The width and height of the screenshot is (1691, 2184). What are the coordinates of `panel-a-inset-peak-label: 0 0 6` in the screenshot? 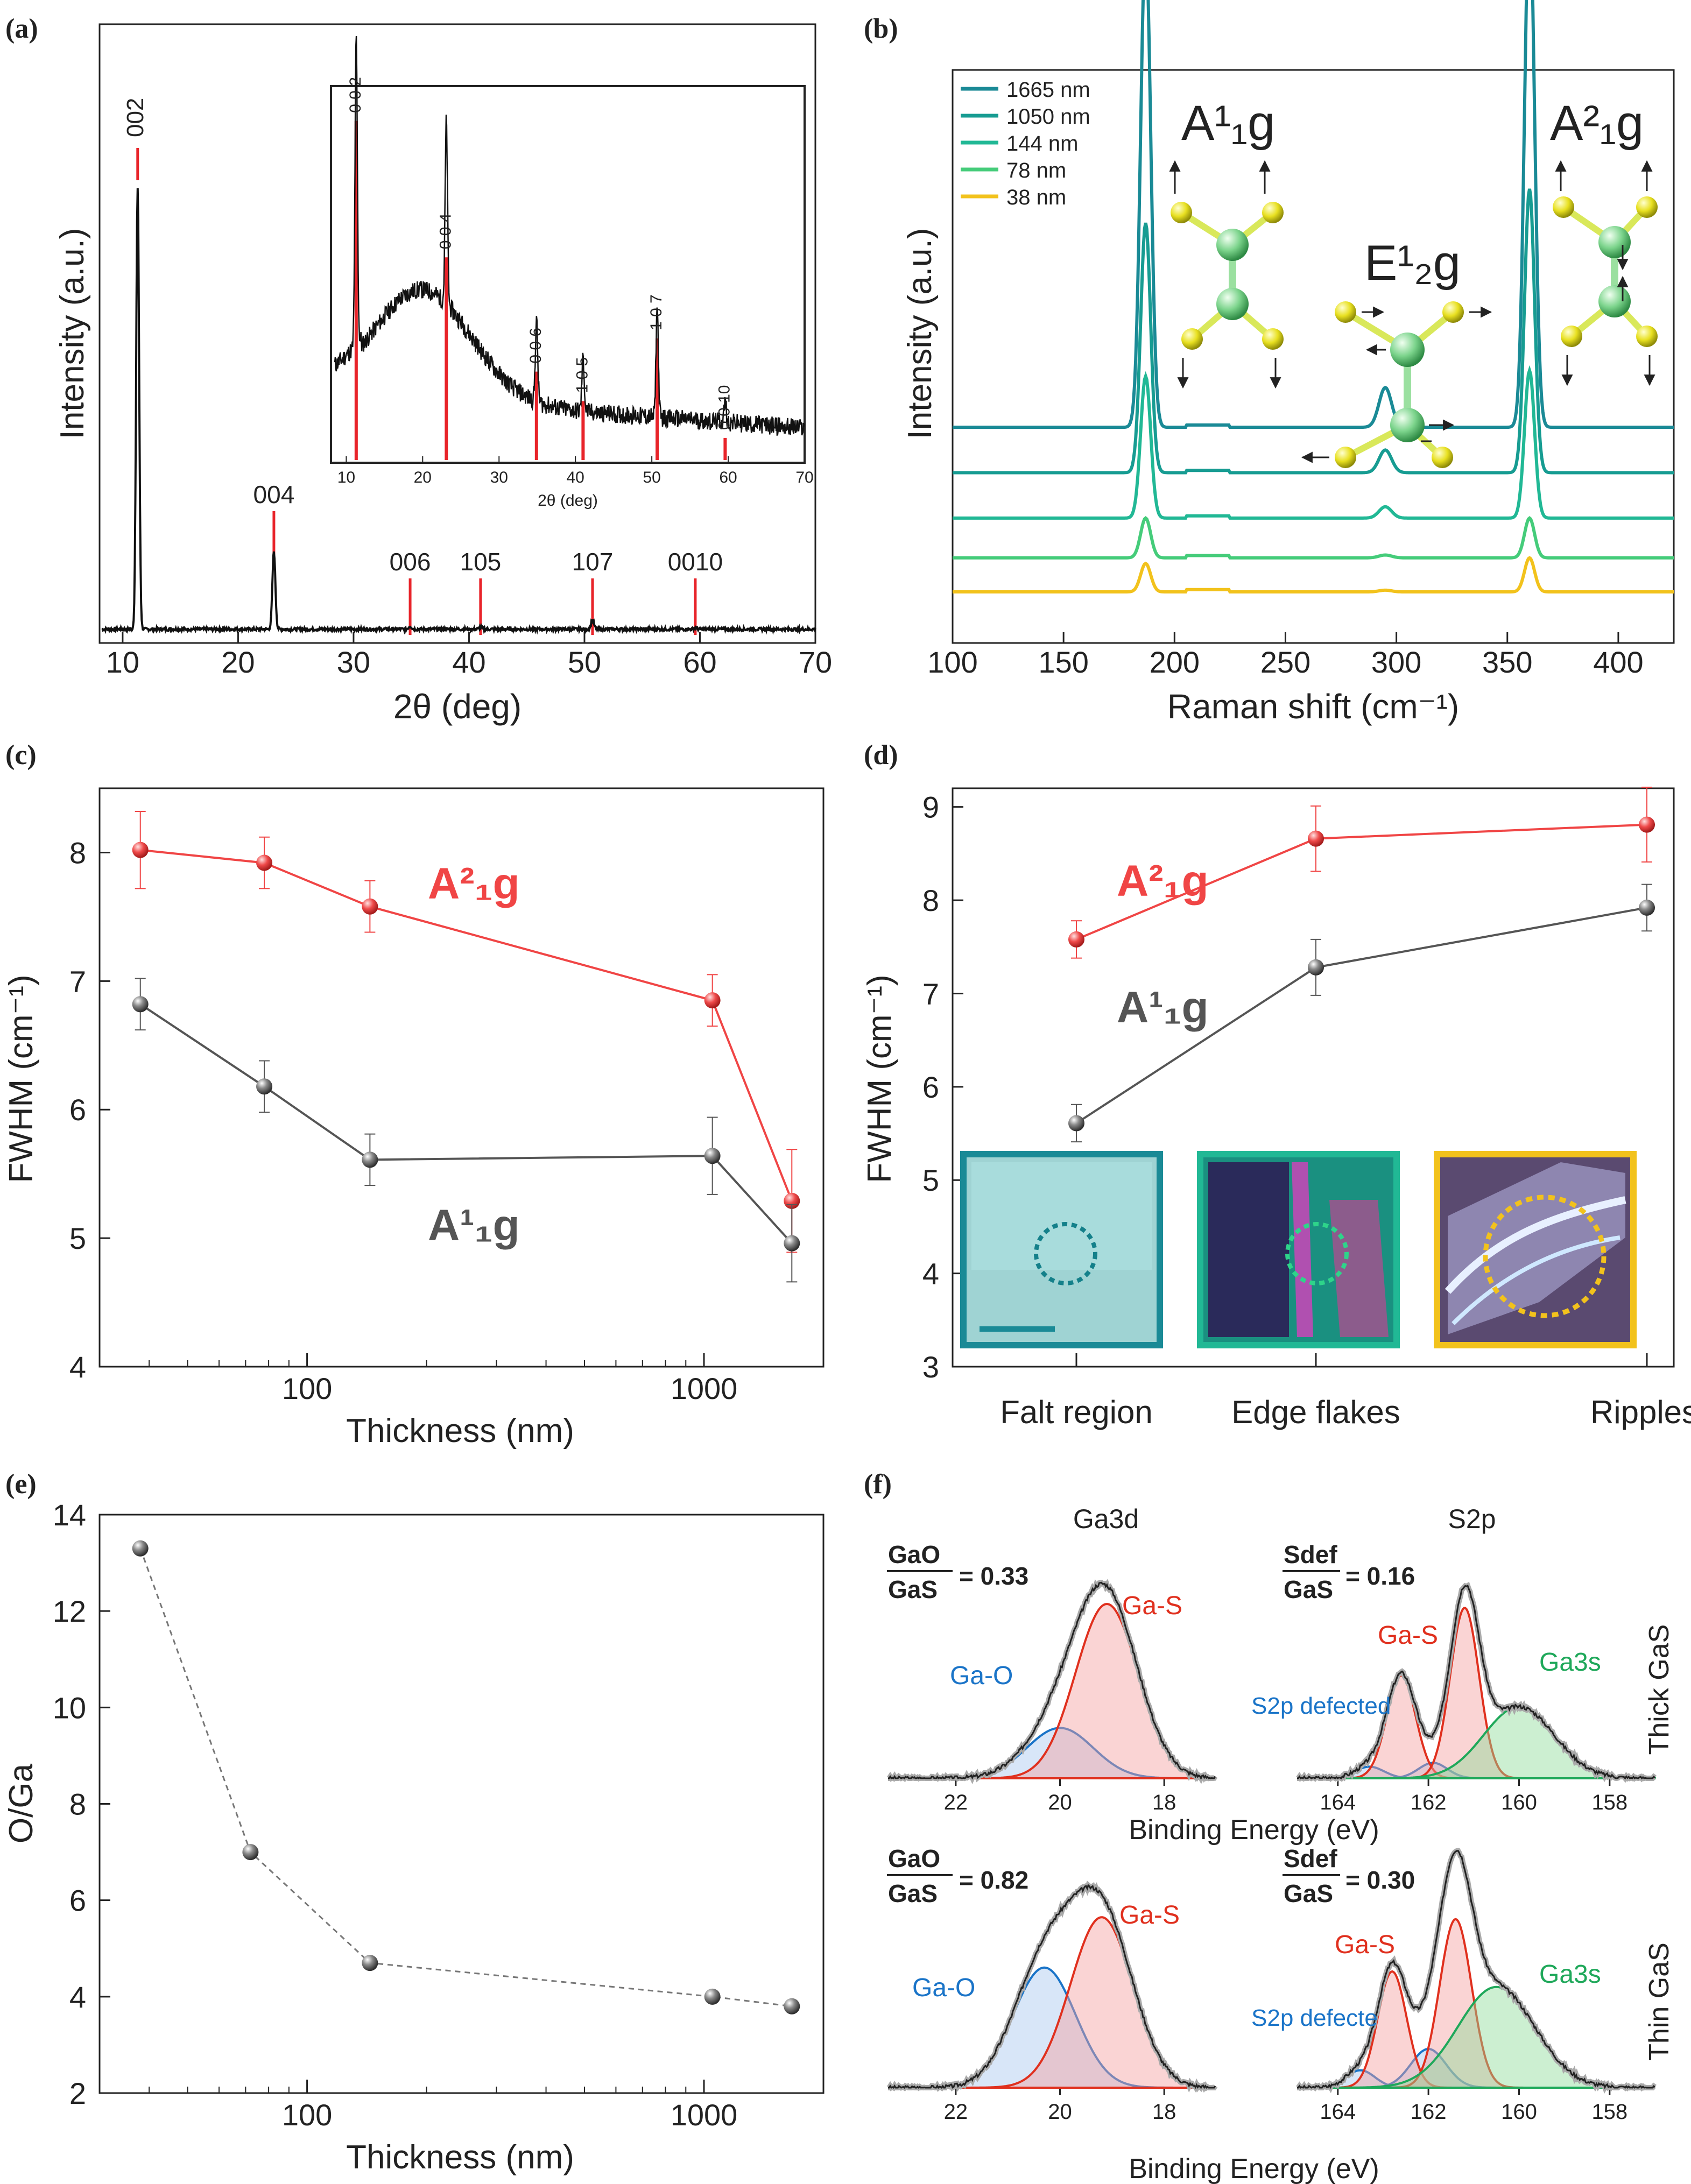 It's located at (536, 346).